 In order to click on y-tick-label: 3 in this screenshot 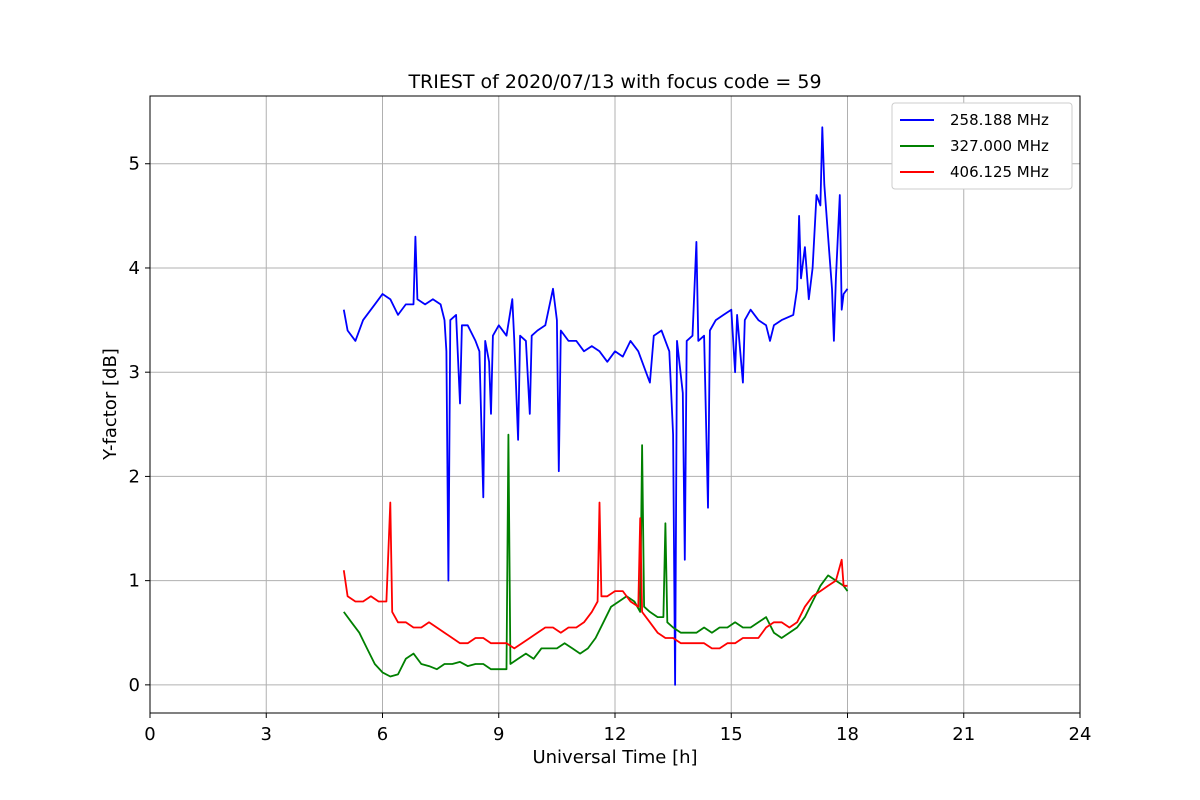, I will do `click(134, 372)`.